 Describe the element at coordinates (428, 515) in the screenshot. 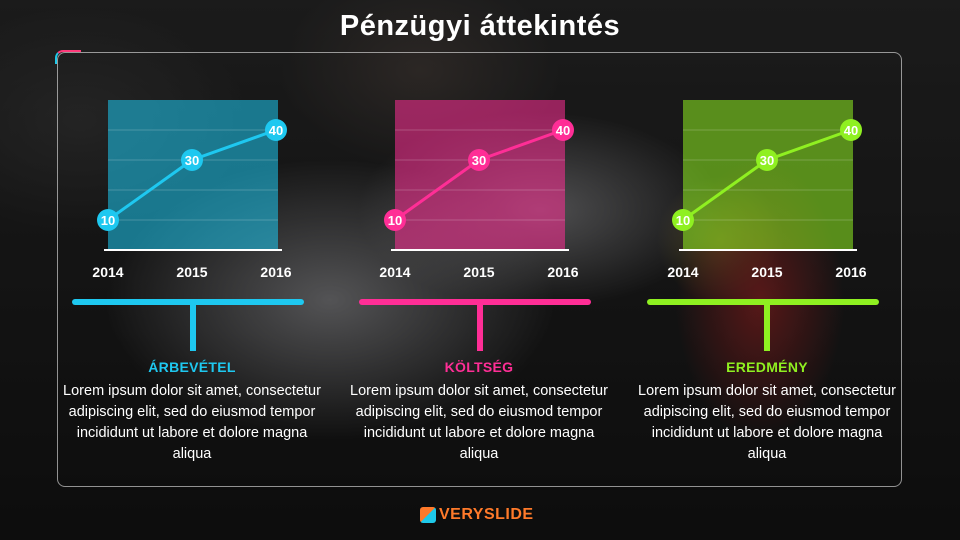

I see `veryslide-logo-icon` at that location.